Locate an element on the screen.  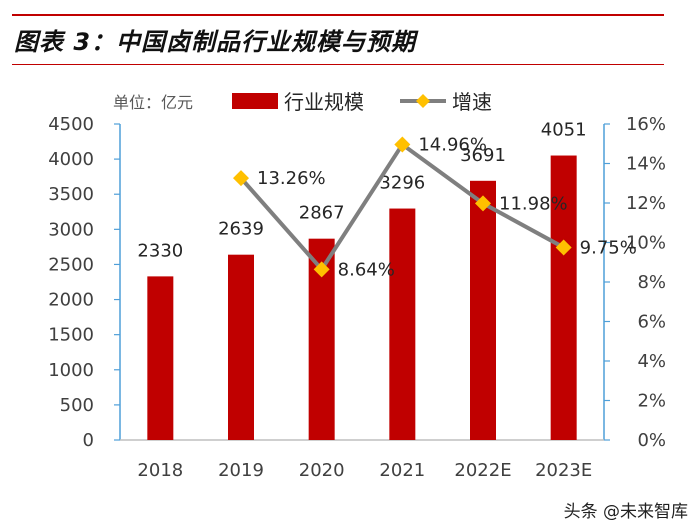
legend-line-marker is located at coordinates (423, 101).